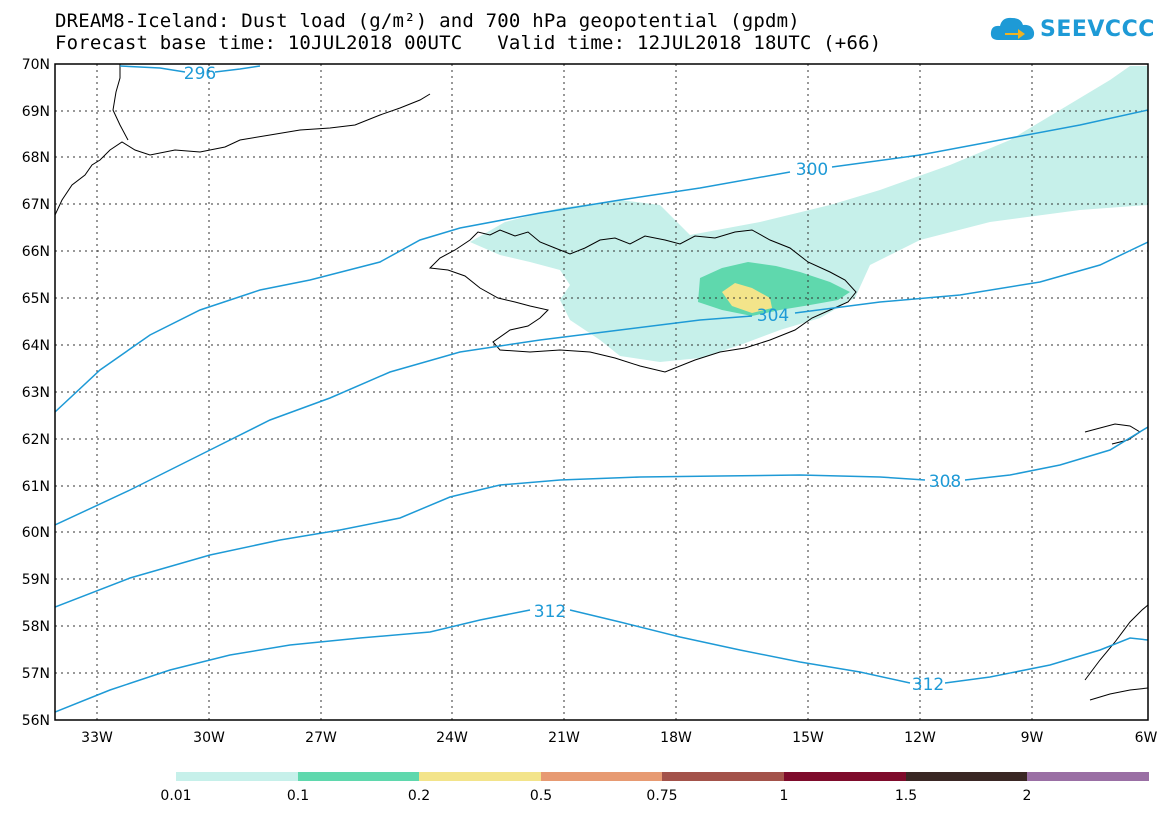 The width and height of the screenshot is (1175, 815). What do you see at coordinates (661, 796) in the screenshot?
I see `colorbar-tick: 0.75` at bounding box center [661, 796].